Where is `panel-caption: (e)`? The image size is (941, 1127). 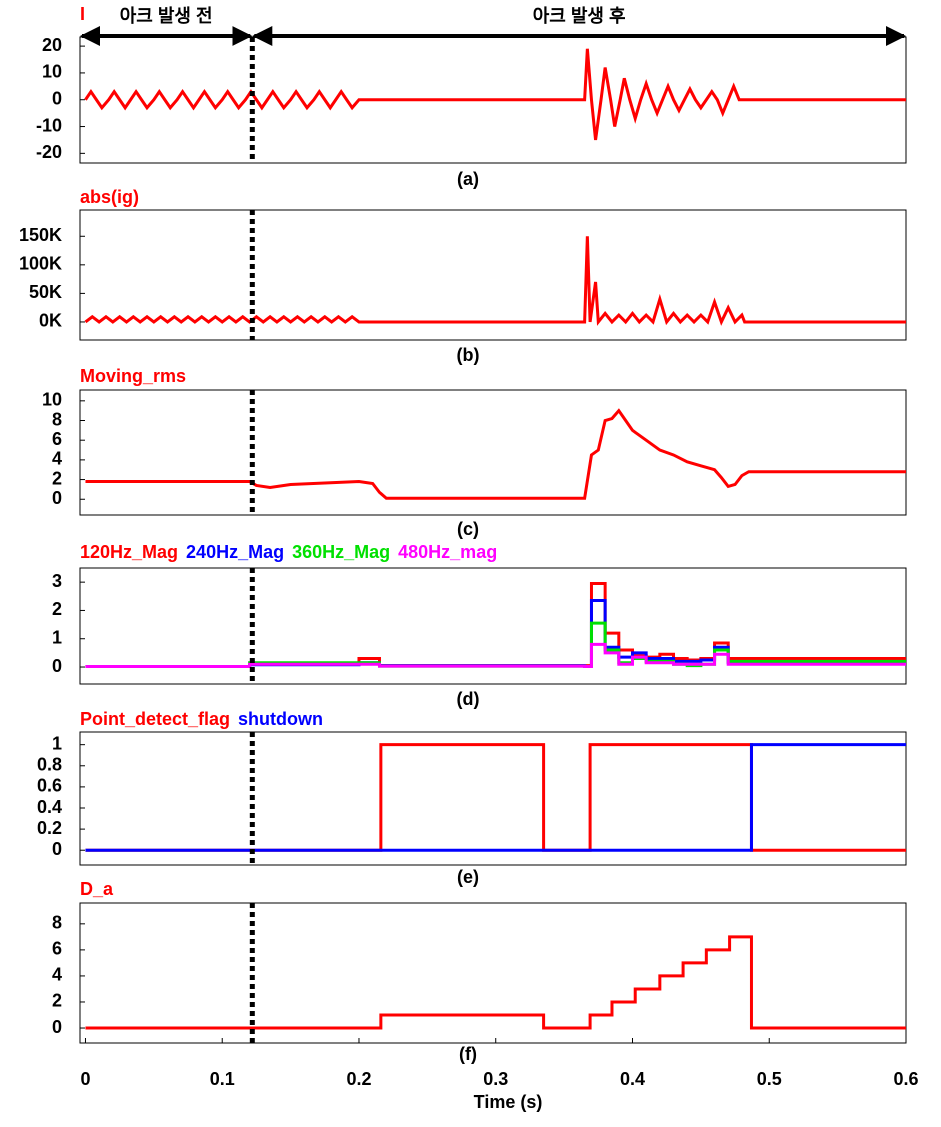 panel-caption: (e) is located at coordinates (468, 877).